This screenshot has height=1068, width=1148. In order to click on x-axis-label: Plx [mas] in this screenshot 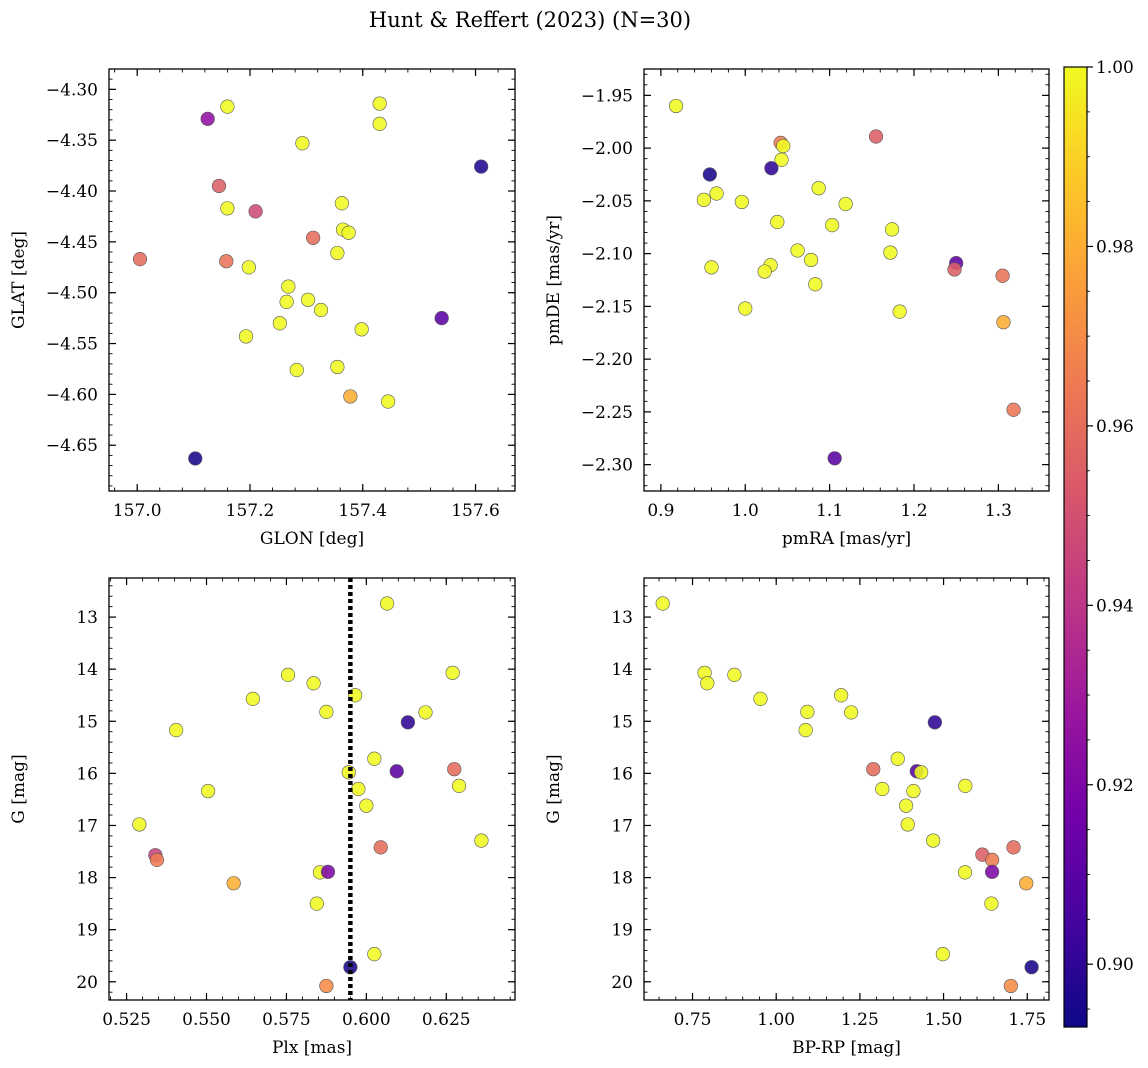, I will do `click(312, 1048)`.